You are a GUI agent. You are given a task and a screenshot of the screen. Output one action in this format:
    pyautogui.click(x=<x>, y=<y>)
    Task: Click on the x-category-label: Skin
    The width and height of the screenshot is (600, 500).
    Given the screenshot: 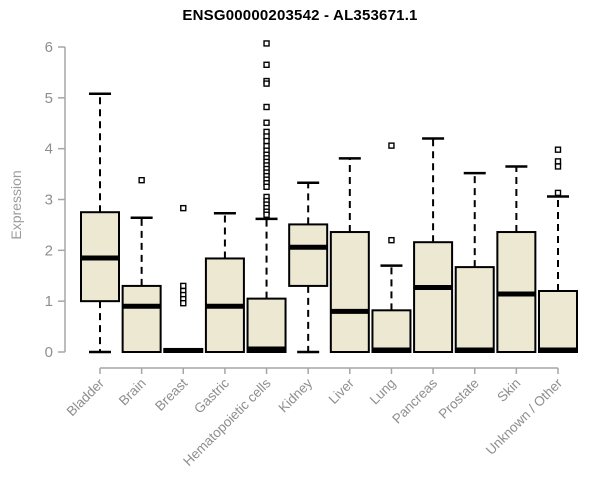 What is the action you would take?
    pyautogui.click(x=508, y=390)
    